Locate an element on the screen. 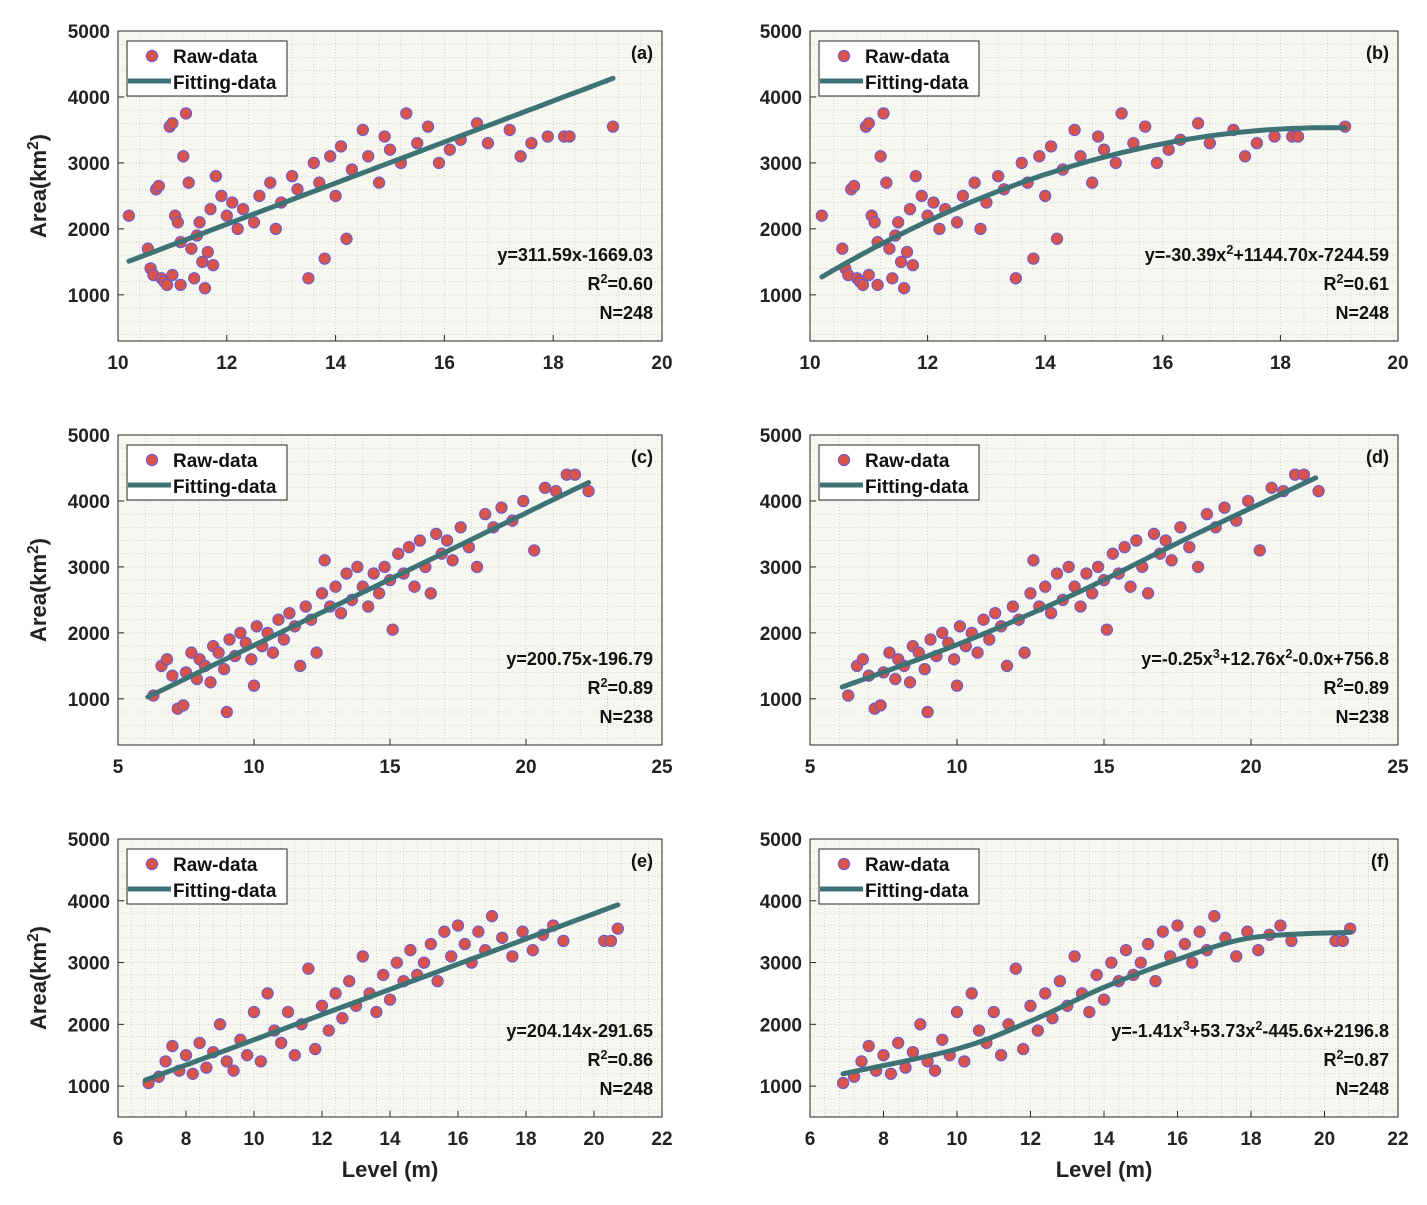 The width and height of the screenshot is (1427, 1205). x-tick-label: 14 is located at coordinates (1046, 363).